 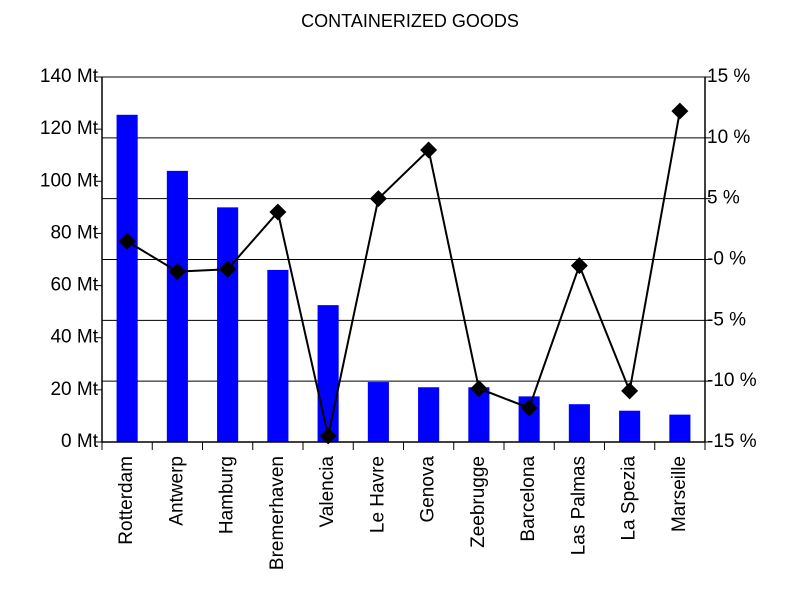 I want to click on y2-tick-label: -10 %, so click(x=732, y=380).